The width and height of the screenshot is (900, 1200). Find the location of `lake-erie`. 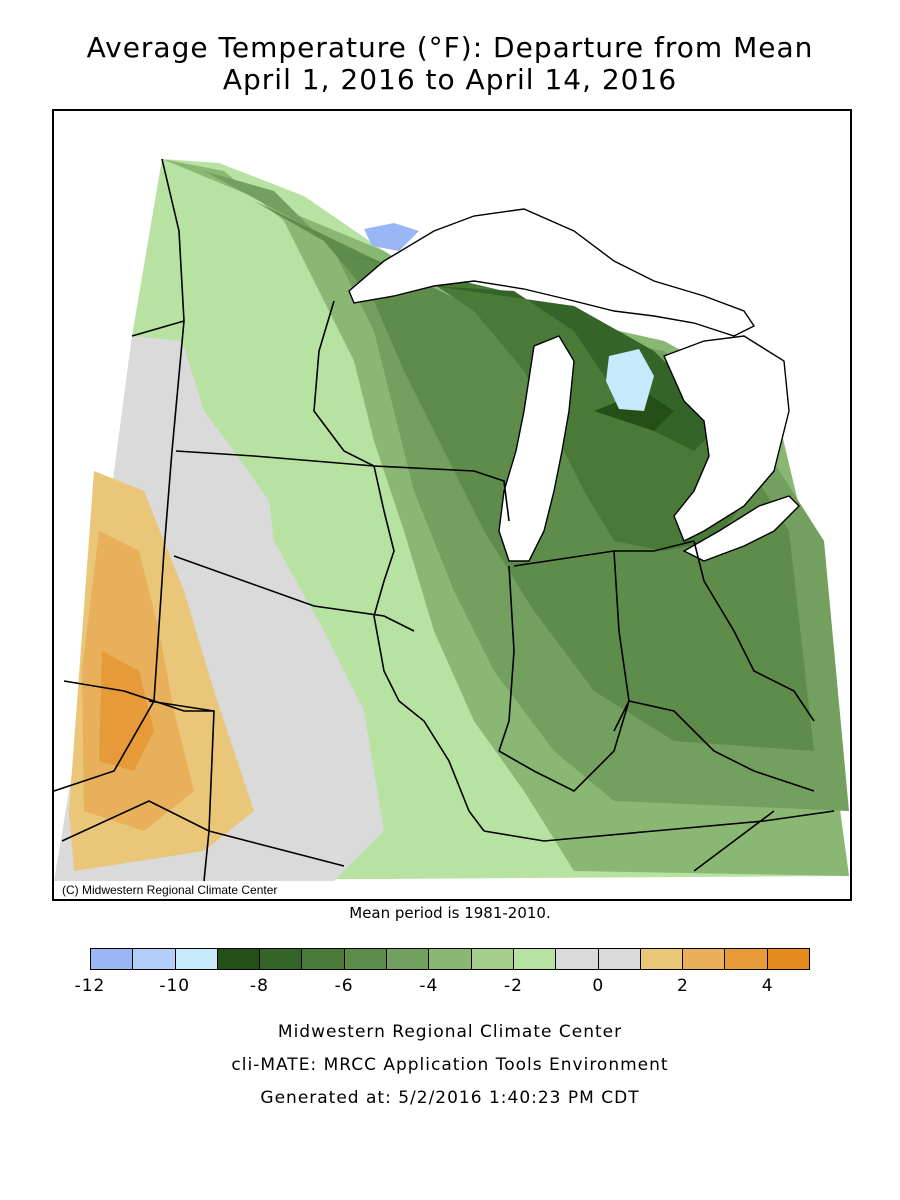

lake-erie is located at coordinates (741, 528).